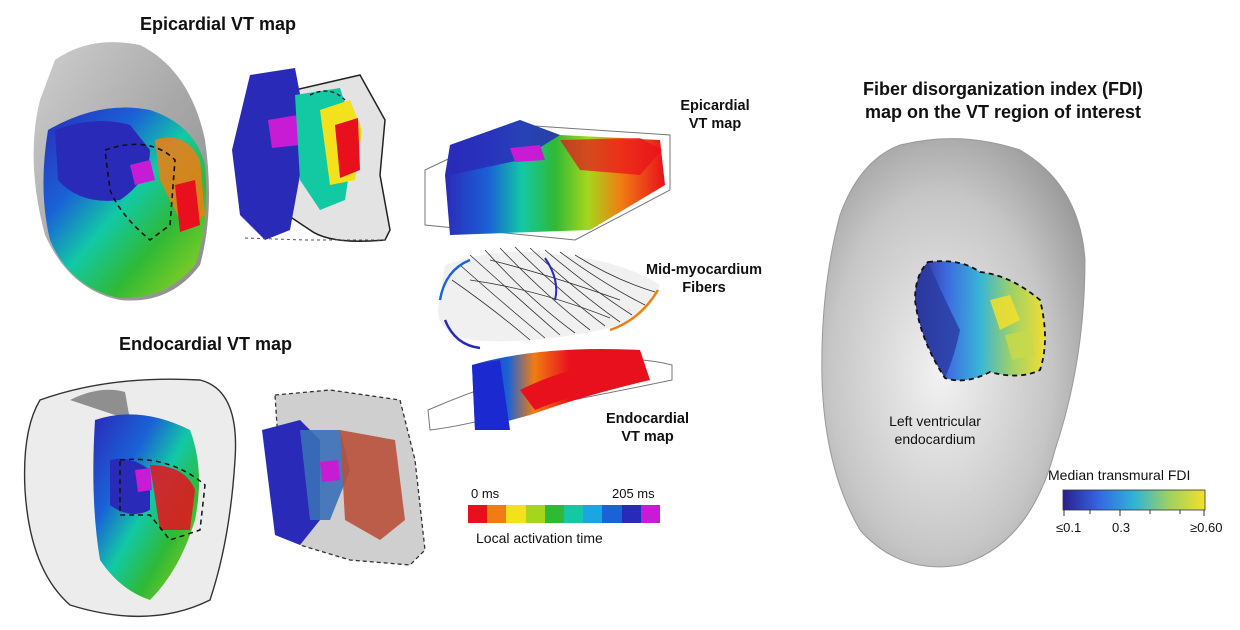 The width and height of the screenshot is (1240, 630). I want to click on epicardial-vt-map-title: Epicardial VT map, so click(218, 24).